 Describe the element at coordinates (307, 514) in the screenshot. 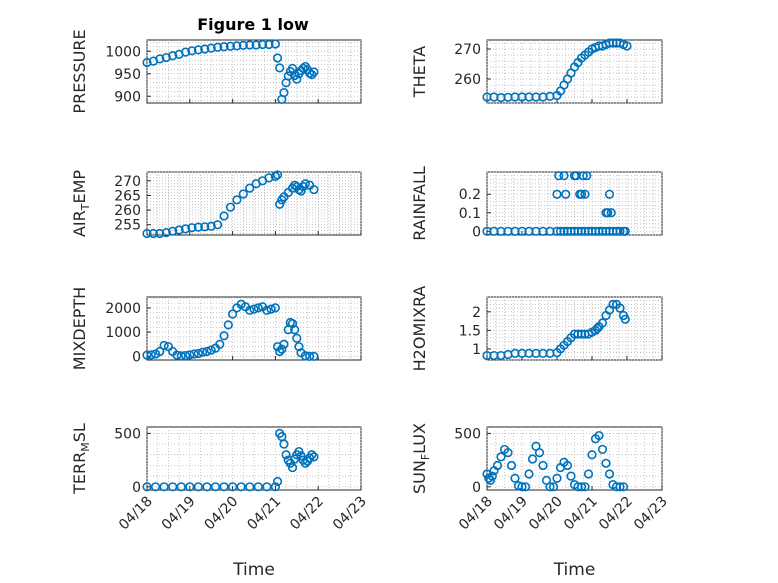

I see `x-tick-label: 04/22` at that location.